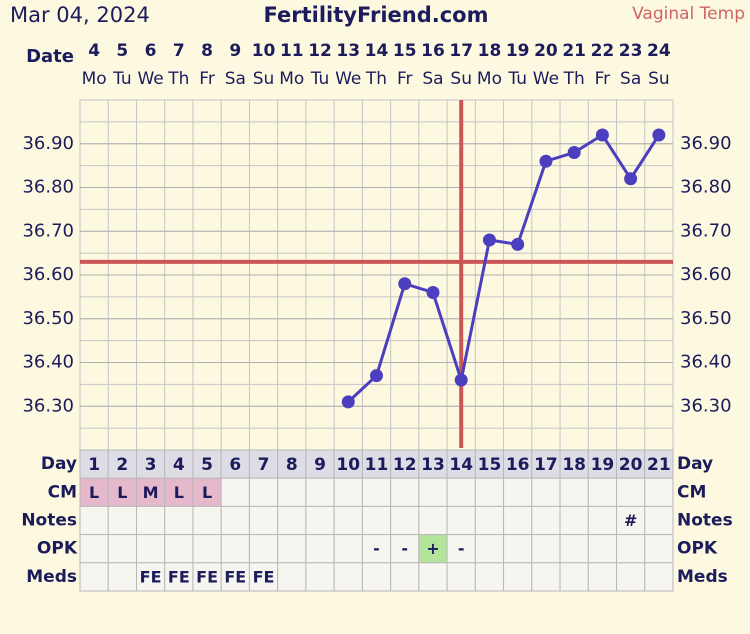  I want to click on x-tick-label: 5, so click(207, 465).